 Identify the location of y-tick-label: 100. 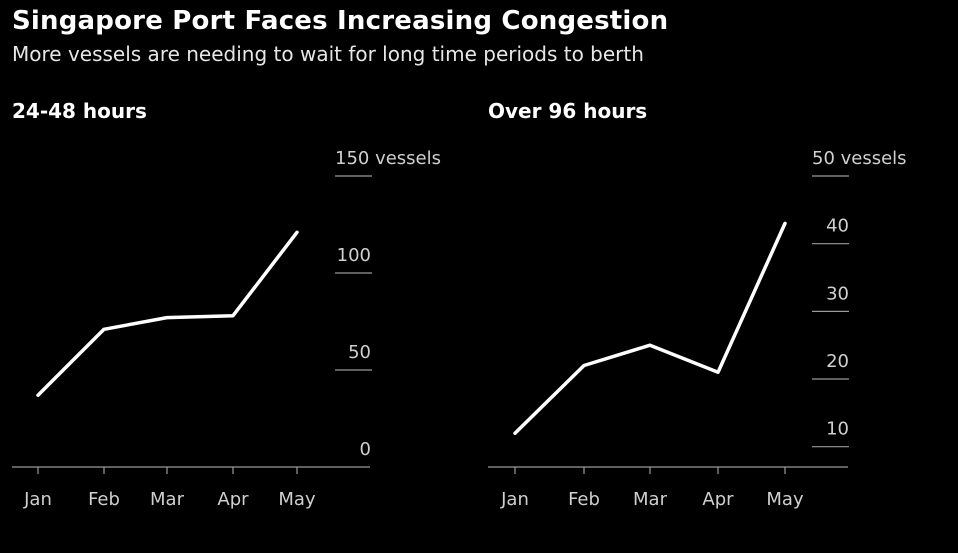
(354, 255).